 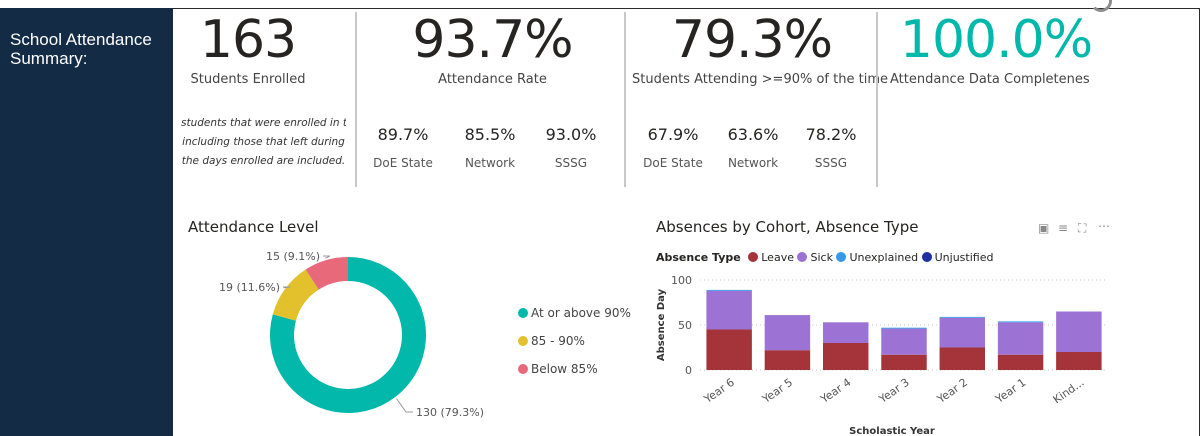 I want to click on kpi-attendance-rate: 93.7% Attendance Rate, so click(x=492, y=48).